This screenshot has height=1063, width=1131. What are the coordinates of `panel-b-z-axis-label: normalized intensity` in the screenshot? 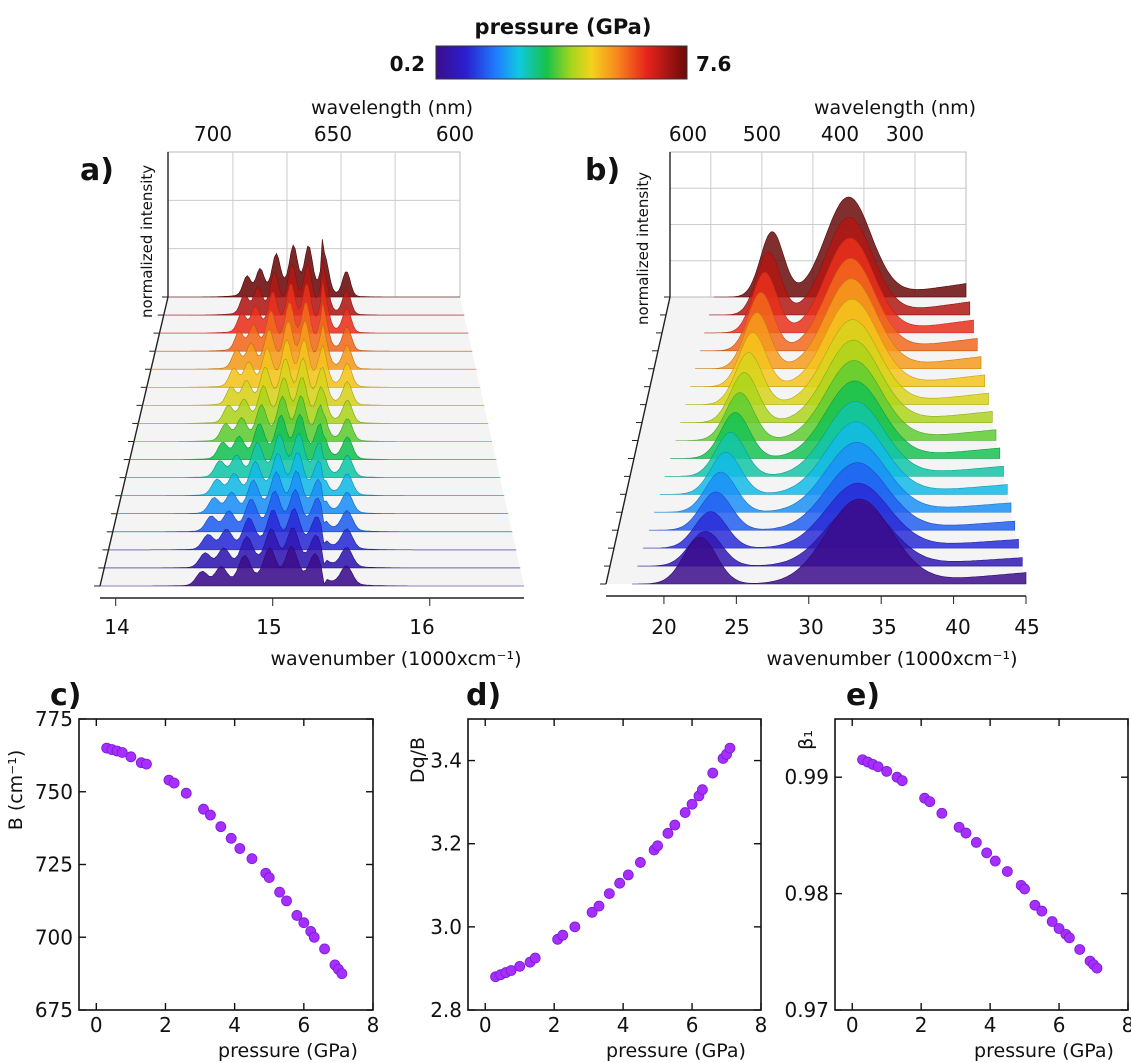 It's located at (643, 248).